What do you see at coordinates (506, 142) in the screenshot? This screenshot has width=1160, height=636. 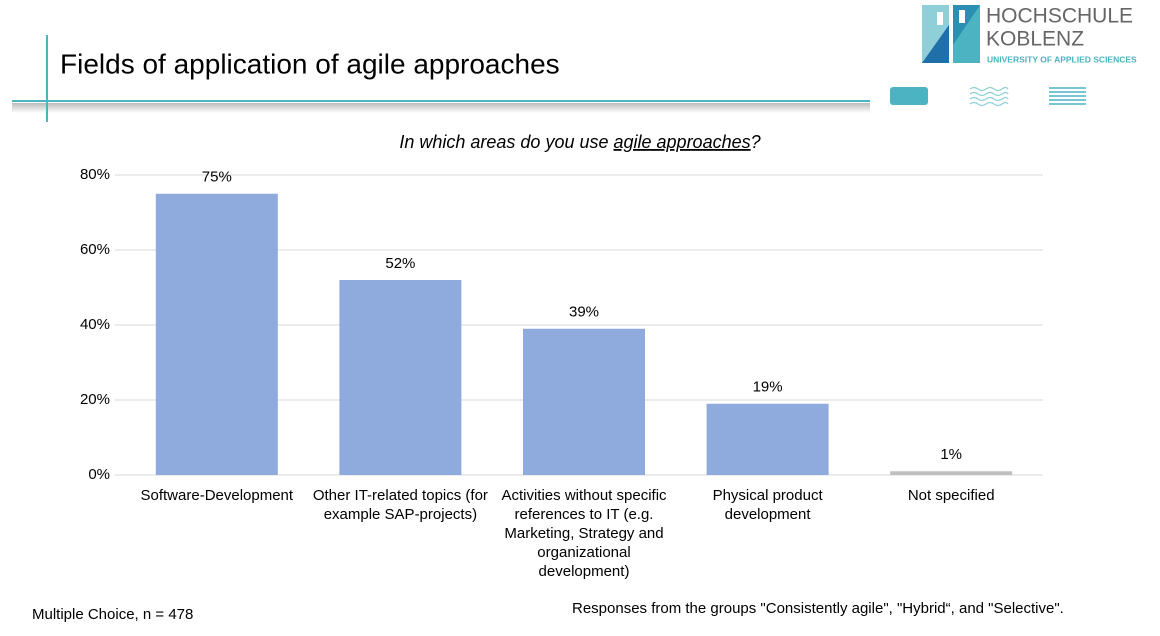 I see `subtitle-text: In which areas do you use` at bounding box center [506, 142].